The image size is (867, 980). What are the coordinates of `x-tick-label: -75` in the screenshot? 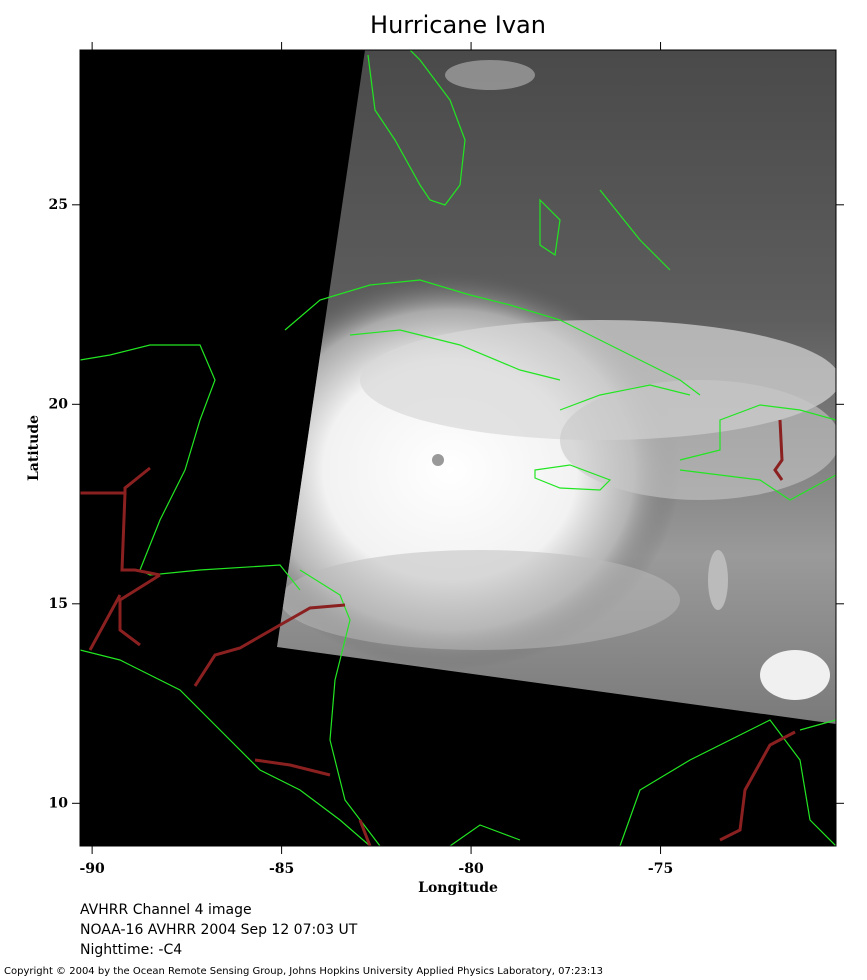 It's located at (660, 869).